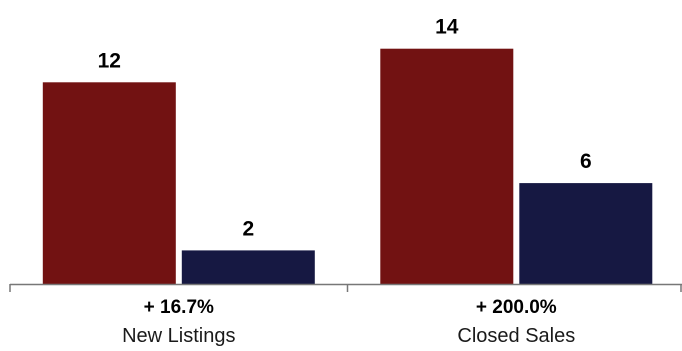 The height and width of the screenshot is (351, 682). I want to click on data-label: 14, so click(447, 27).